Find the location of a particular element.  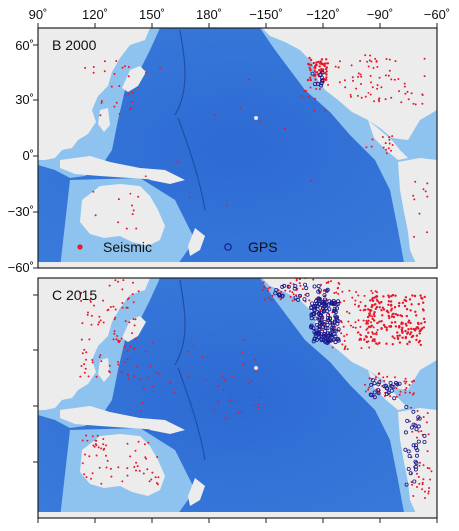

lon-tick-label: −90˚ is located at coordinates (380, 14).